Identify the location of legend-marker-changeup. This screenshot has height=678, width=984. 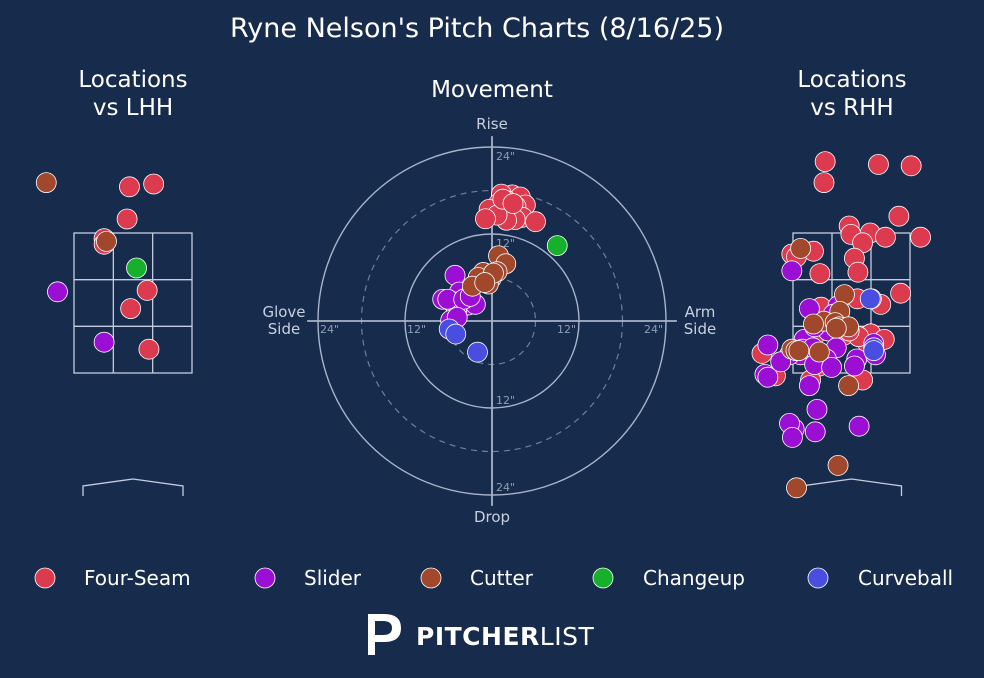
(603, 578).